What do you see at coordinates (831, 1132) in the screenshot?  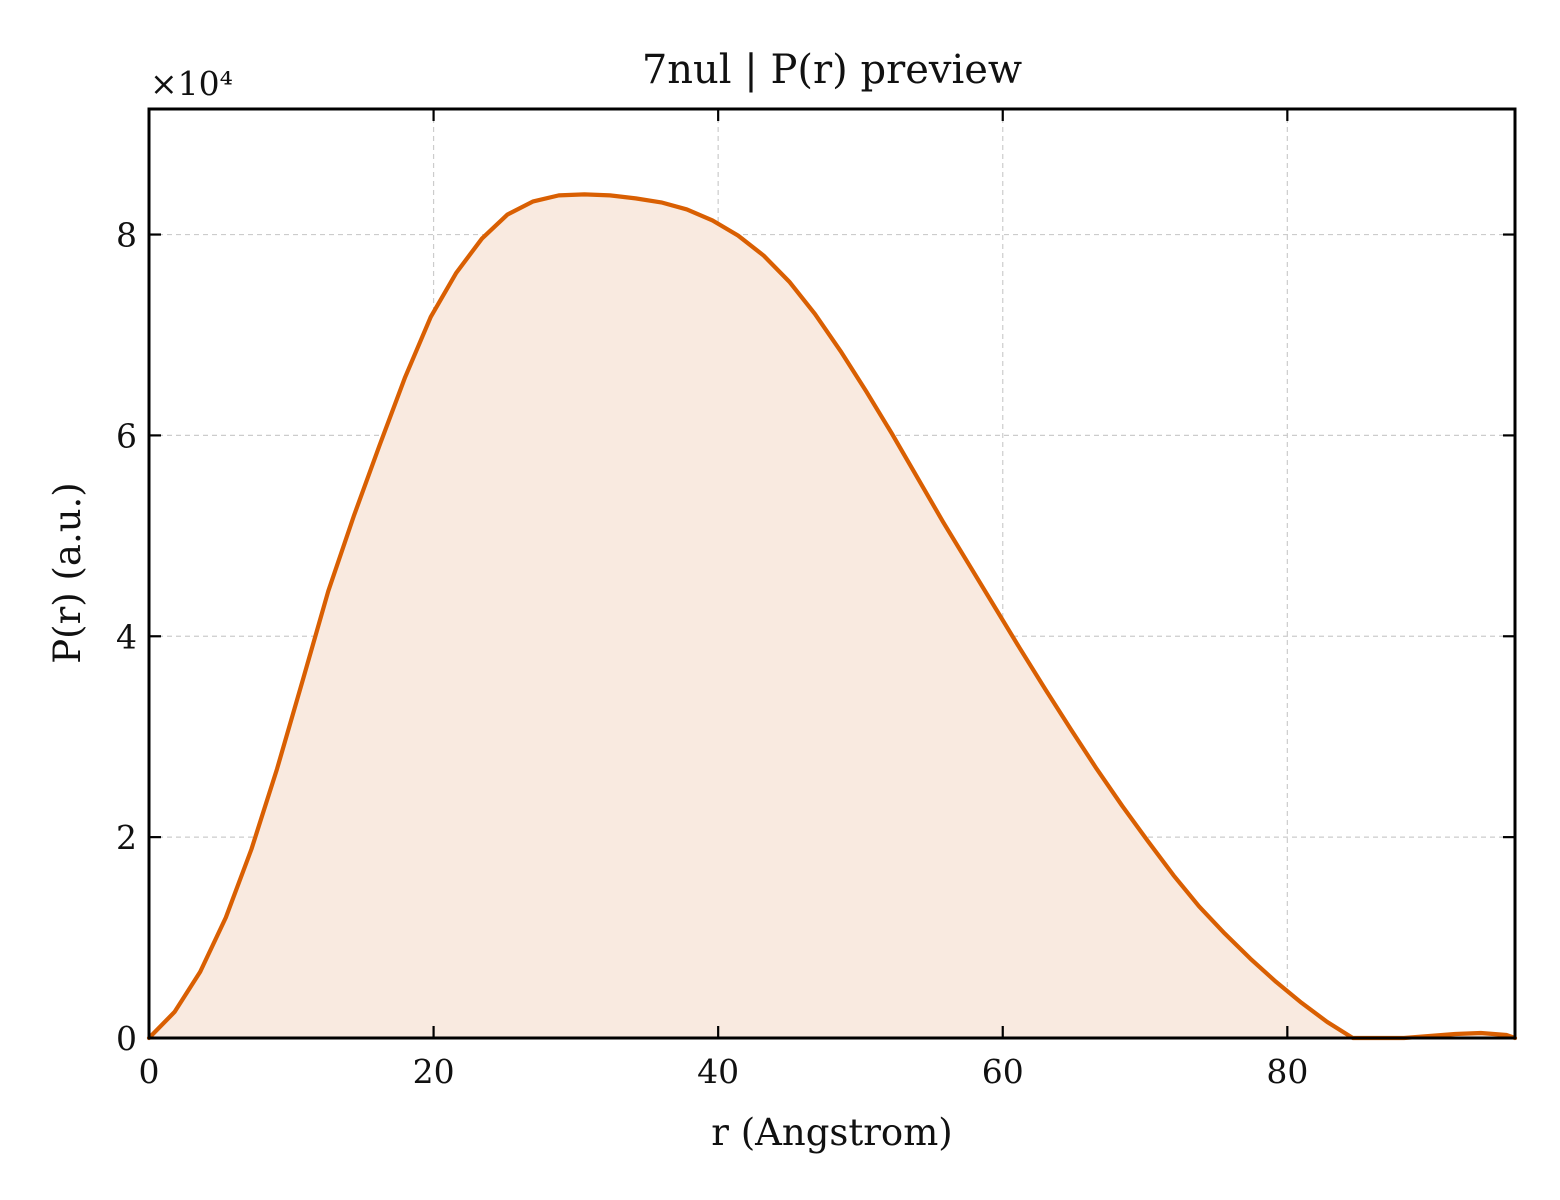 I see `x-axis-label: r (Angstrom)` at bounding box center [831, 1132].